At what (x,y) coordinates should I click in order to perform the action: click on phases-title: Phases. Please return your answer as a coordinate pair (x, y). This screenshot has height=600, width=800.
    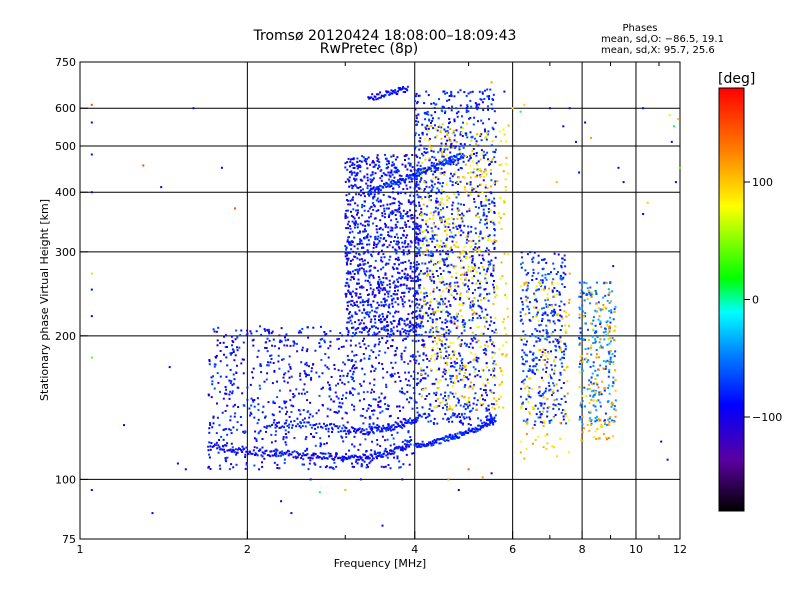
    Looking at the image, I should click on (639, 28).